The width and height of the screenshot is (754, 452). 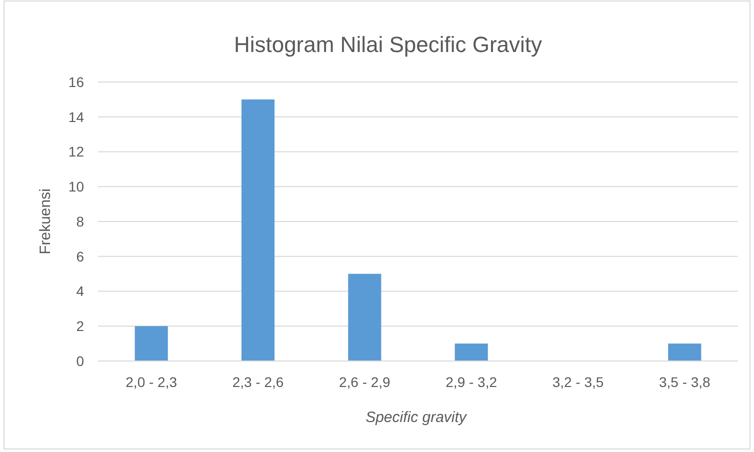 What do you see at coordinates (80, 291) in the screenshot?
I see `y-tick-label: 4` at bounding box center [80, 291].